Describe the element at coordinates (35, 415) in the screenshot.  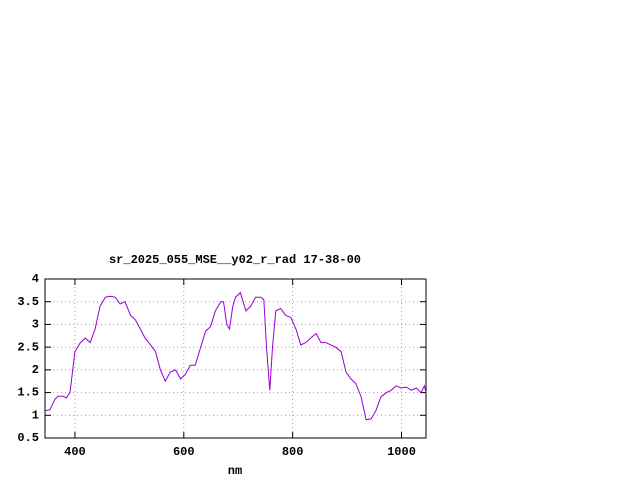
I see `y-tick-label: 1` at that location.